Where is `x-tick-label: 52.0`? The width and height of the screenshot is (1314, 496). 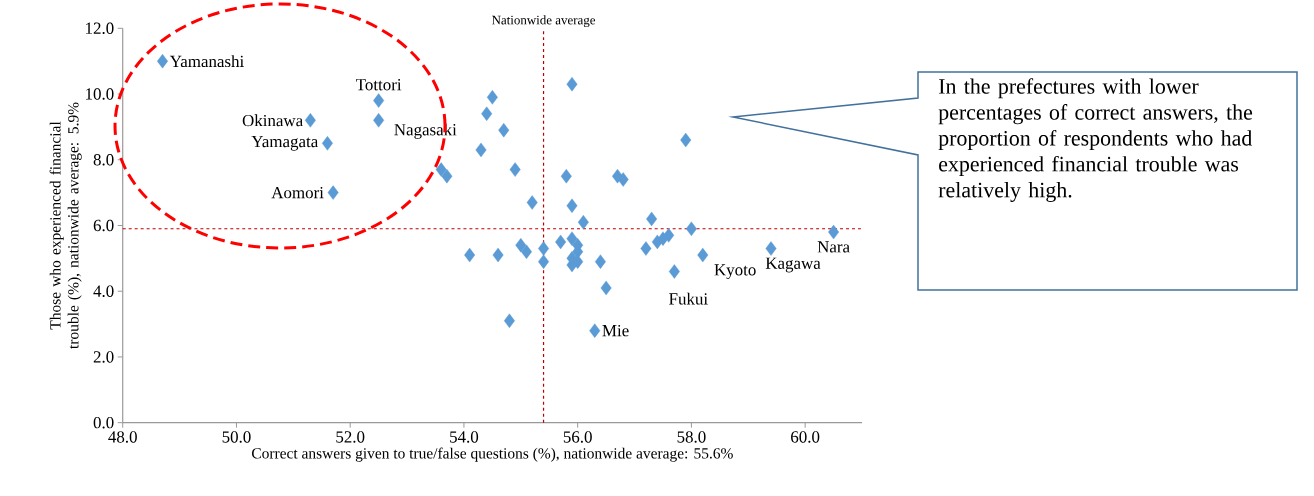
x-tick-label: 52.0 is located at coordinates (350, 437).